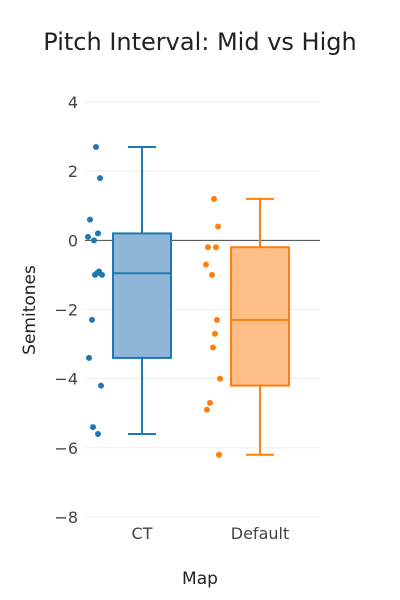 Image resolution: width=400 pixels, height=600 pixels. I want to click on y-tick-label: −6, so click(66, 448).